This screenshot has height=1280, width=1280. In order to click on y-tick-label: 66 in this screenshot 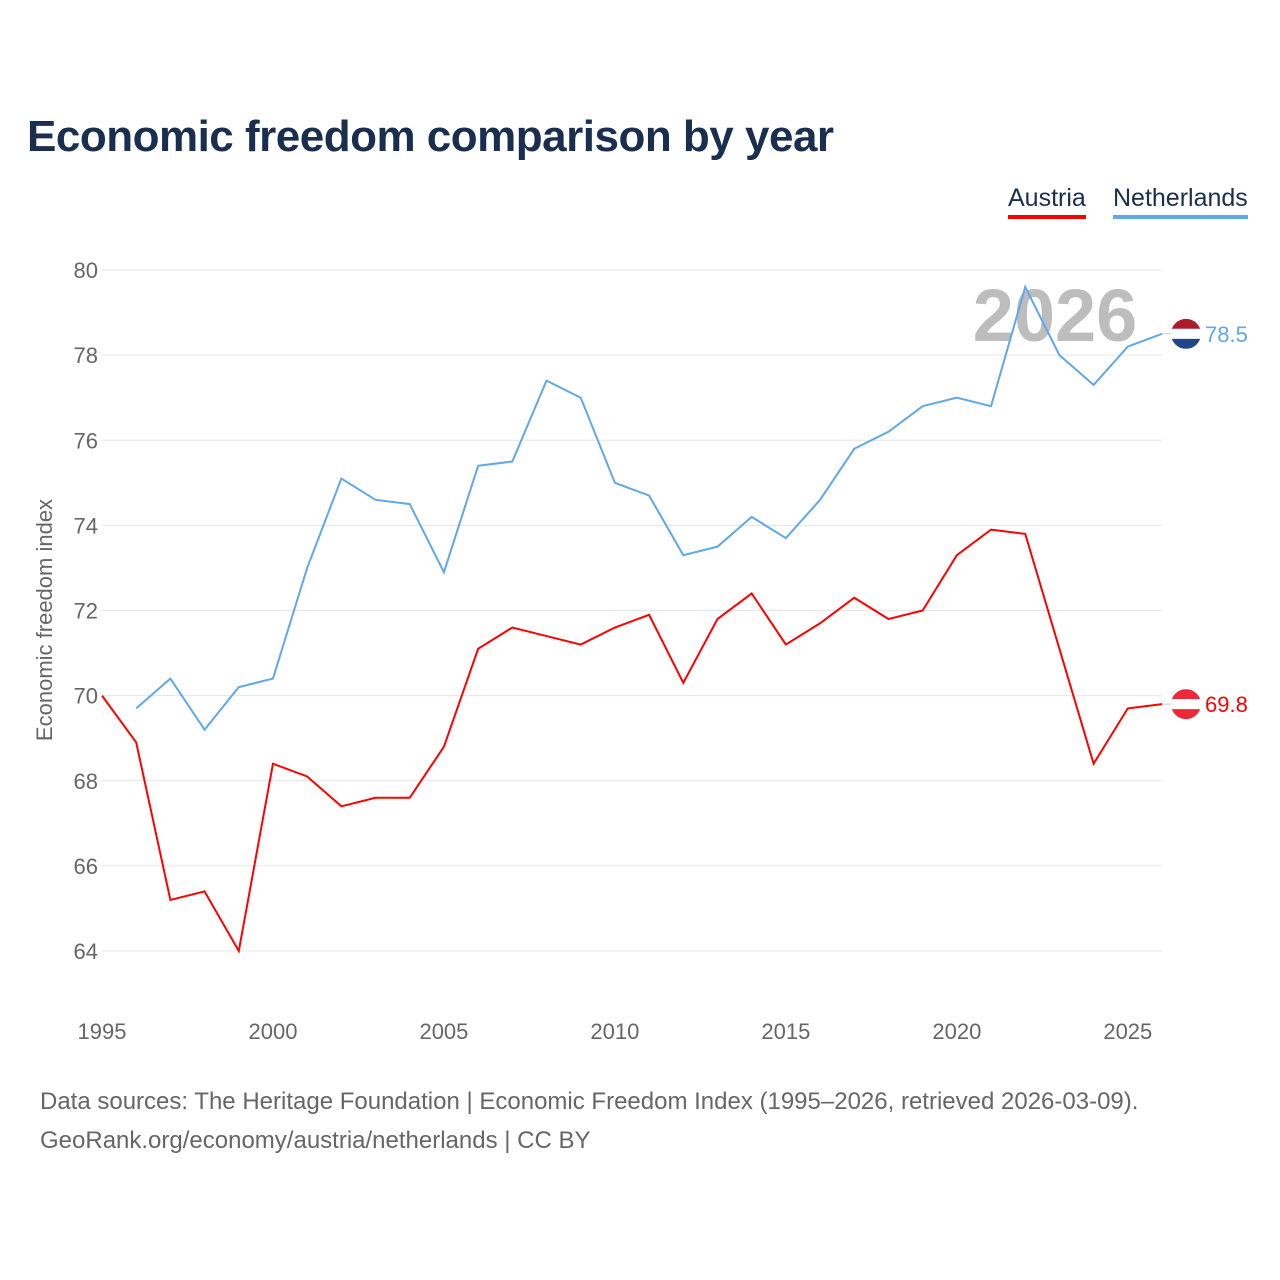, I will do `click(86, 866)`.